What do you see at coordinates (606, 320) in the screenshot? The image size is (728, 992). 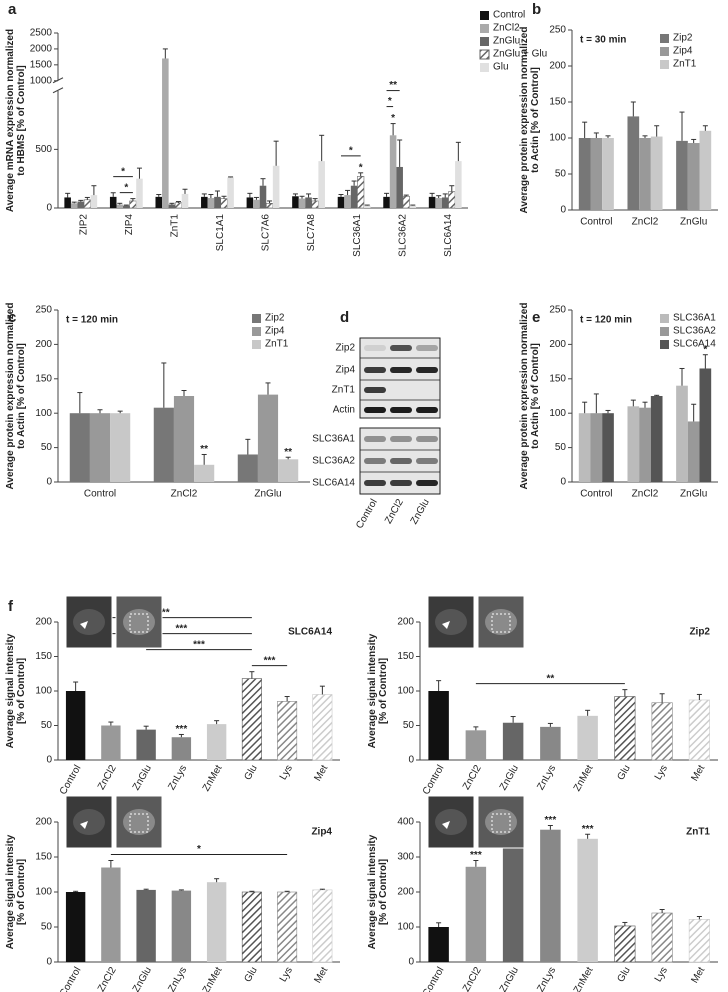 I see `time-note: t = 120 min` at bounding box center [606, 320].